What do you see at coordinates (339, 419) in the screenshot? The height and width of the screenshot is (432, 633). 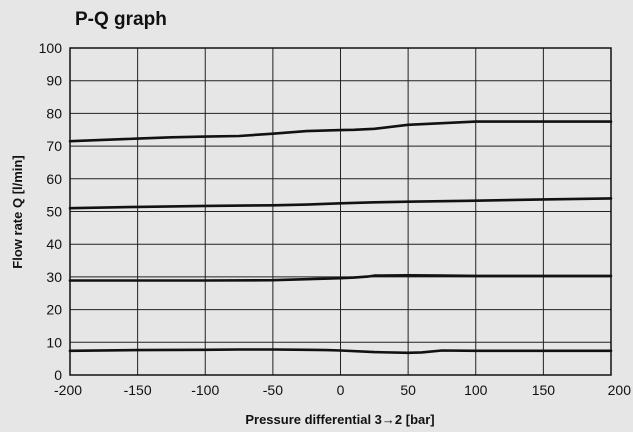 I see `x-axis-label: Pressure differential 3→2 [bar]` at bounding box center [339, 419].